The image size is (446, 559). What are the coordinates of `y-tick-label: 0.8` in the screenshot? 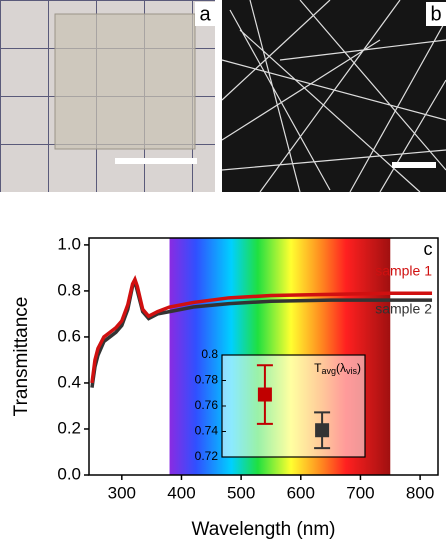 It's located at (69, 289).